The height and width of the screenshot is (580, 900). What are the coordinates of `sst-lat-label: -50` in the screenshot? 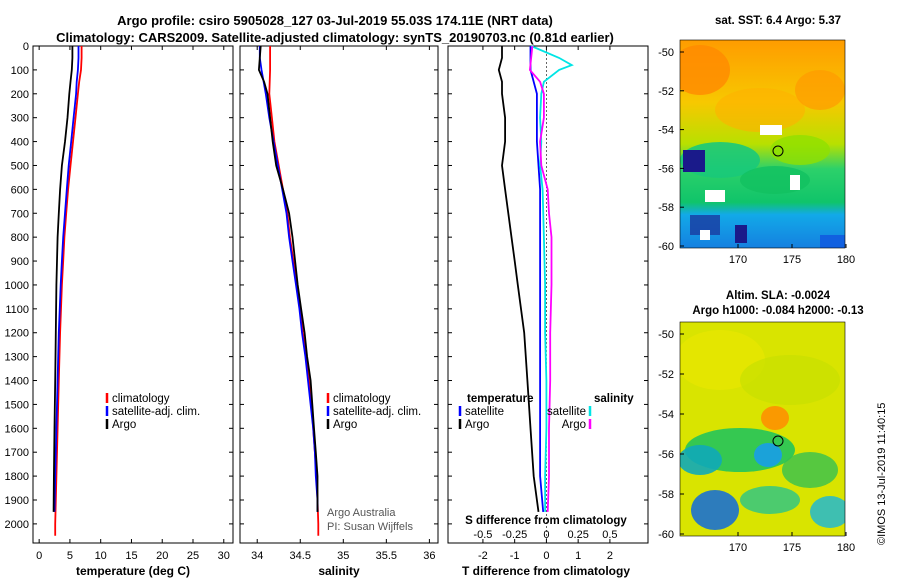 It's located at (666, 53).